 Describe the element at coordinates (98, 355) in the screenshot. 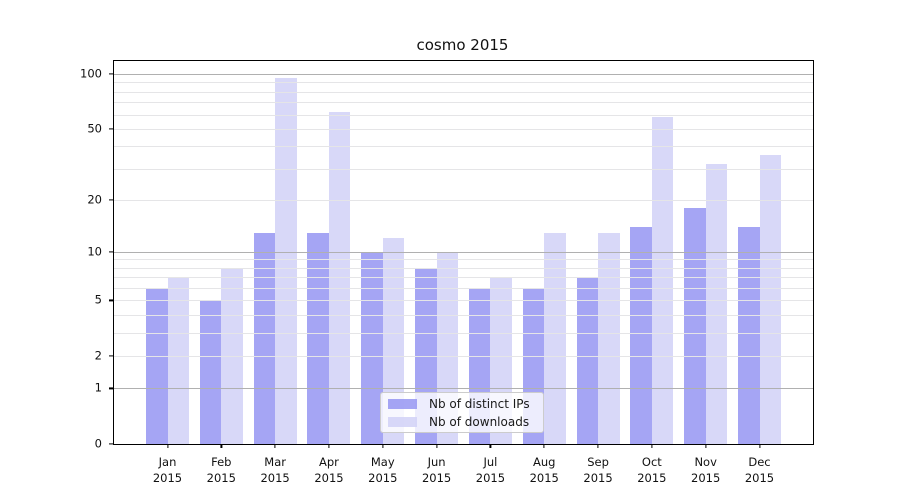

I see `y-tick-label-2: 2` at that location.